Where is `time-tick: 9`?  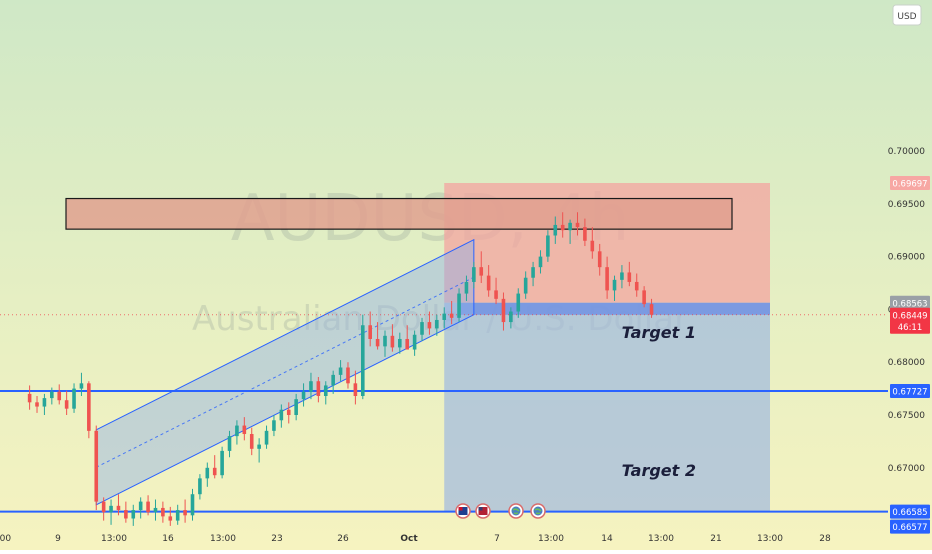 time-tick: 9 is located at coordinates (58, 539).